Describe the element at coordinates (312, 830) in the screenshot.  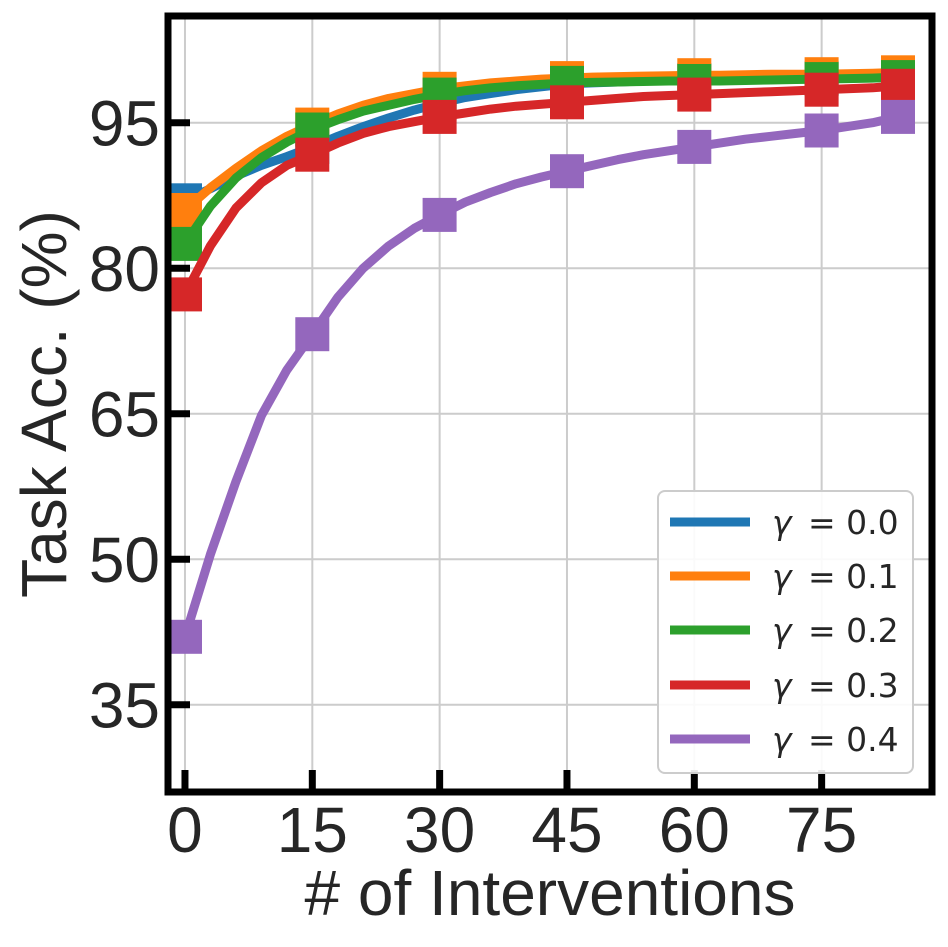
I see `x-tick-label-1: 15` at that location.